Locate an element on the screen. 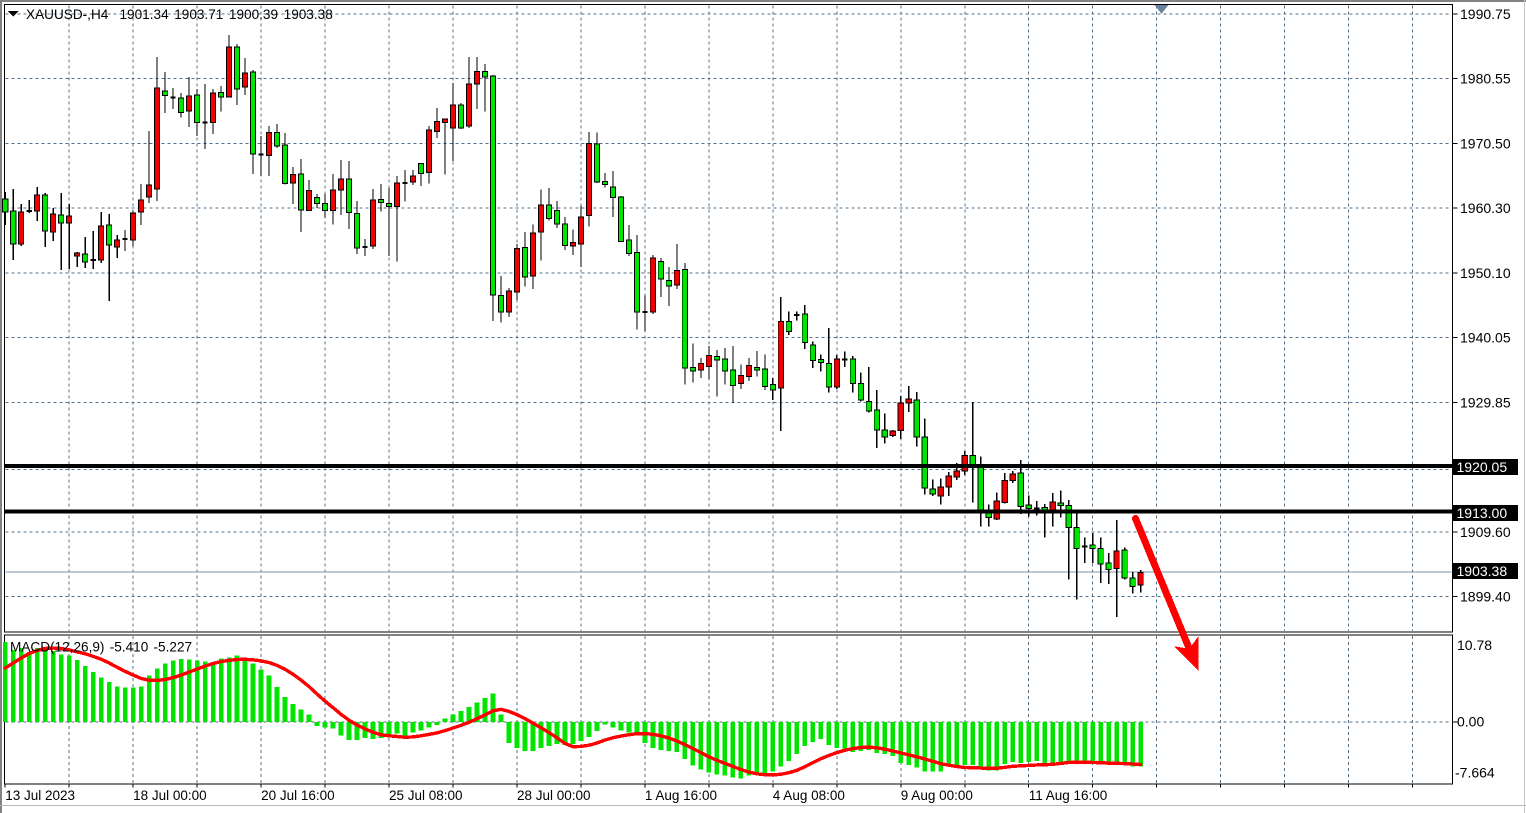 This screenshot has width=1526, height=813. svg-text: 9 Aug 00:00 is located at coordinates (937, 795).